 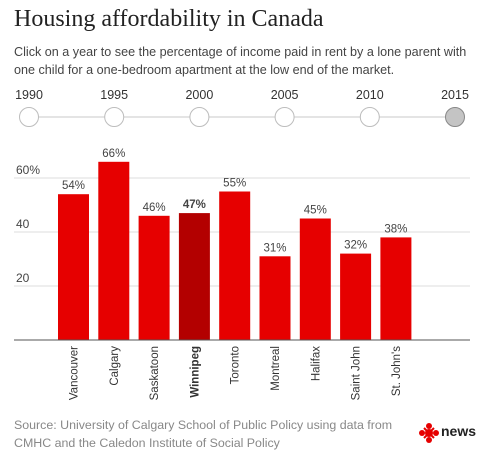 I want to click on x-tick-label: Vancouver, so click(x=75, y=373).